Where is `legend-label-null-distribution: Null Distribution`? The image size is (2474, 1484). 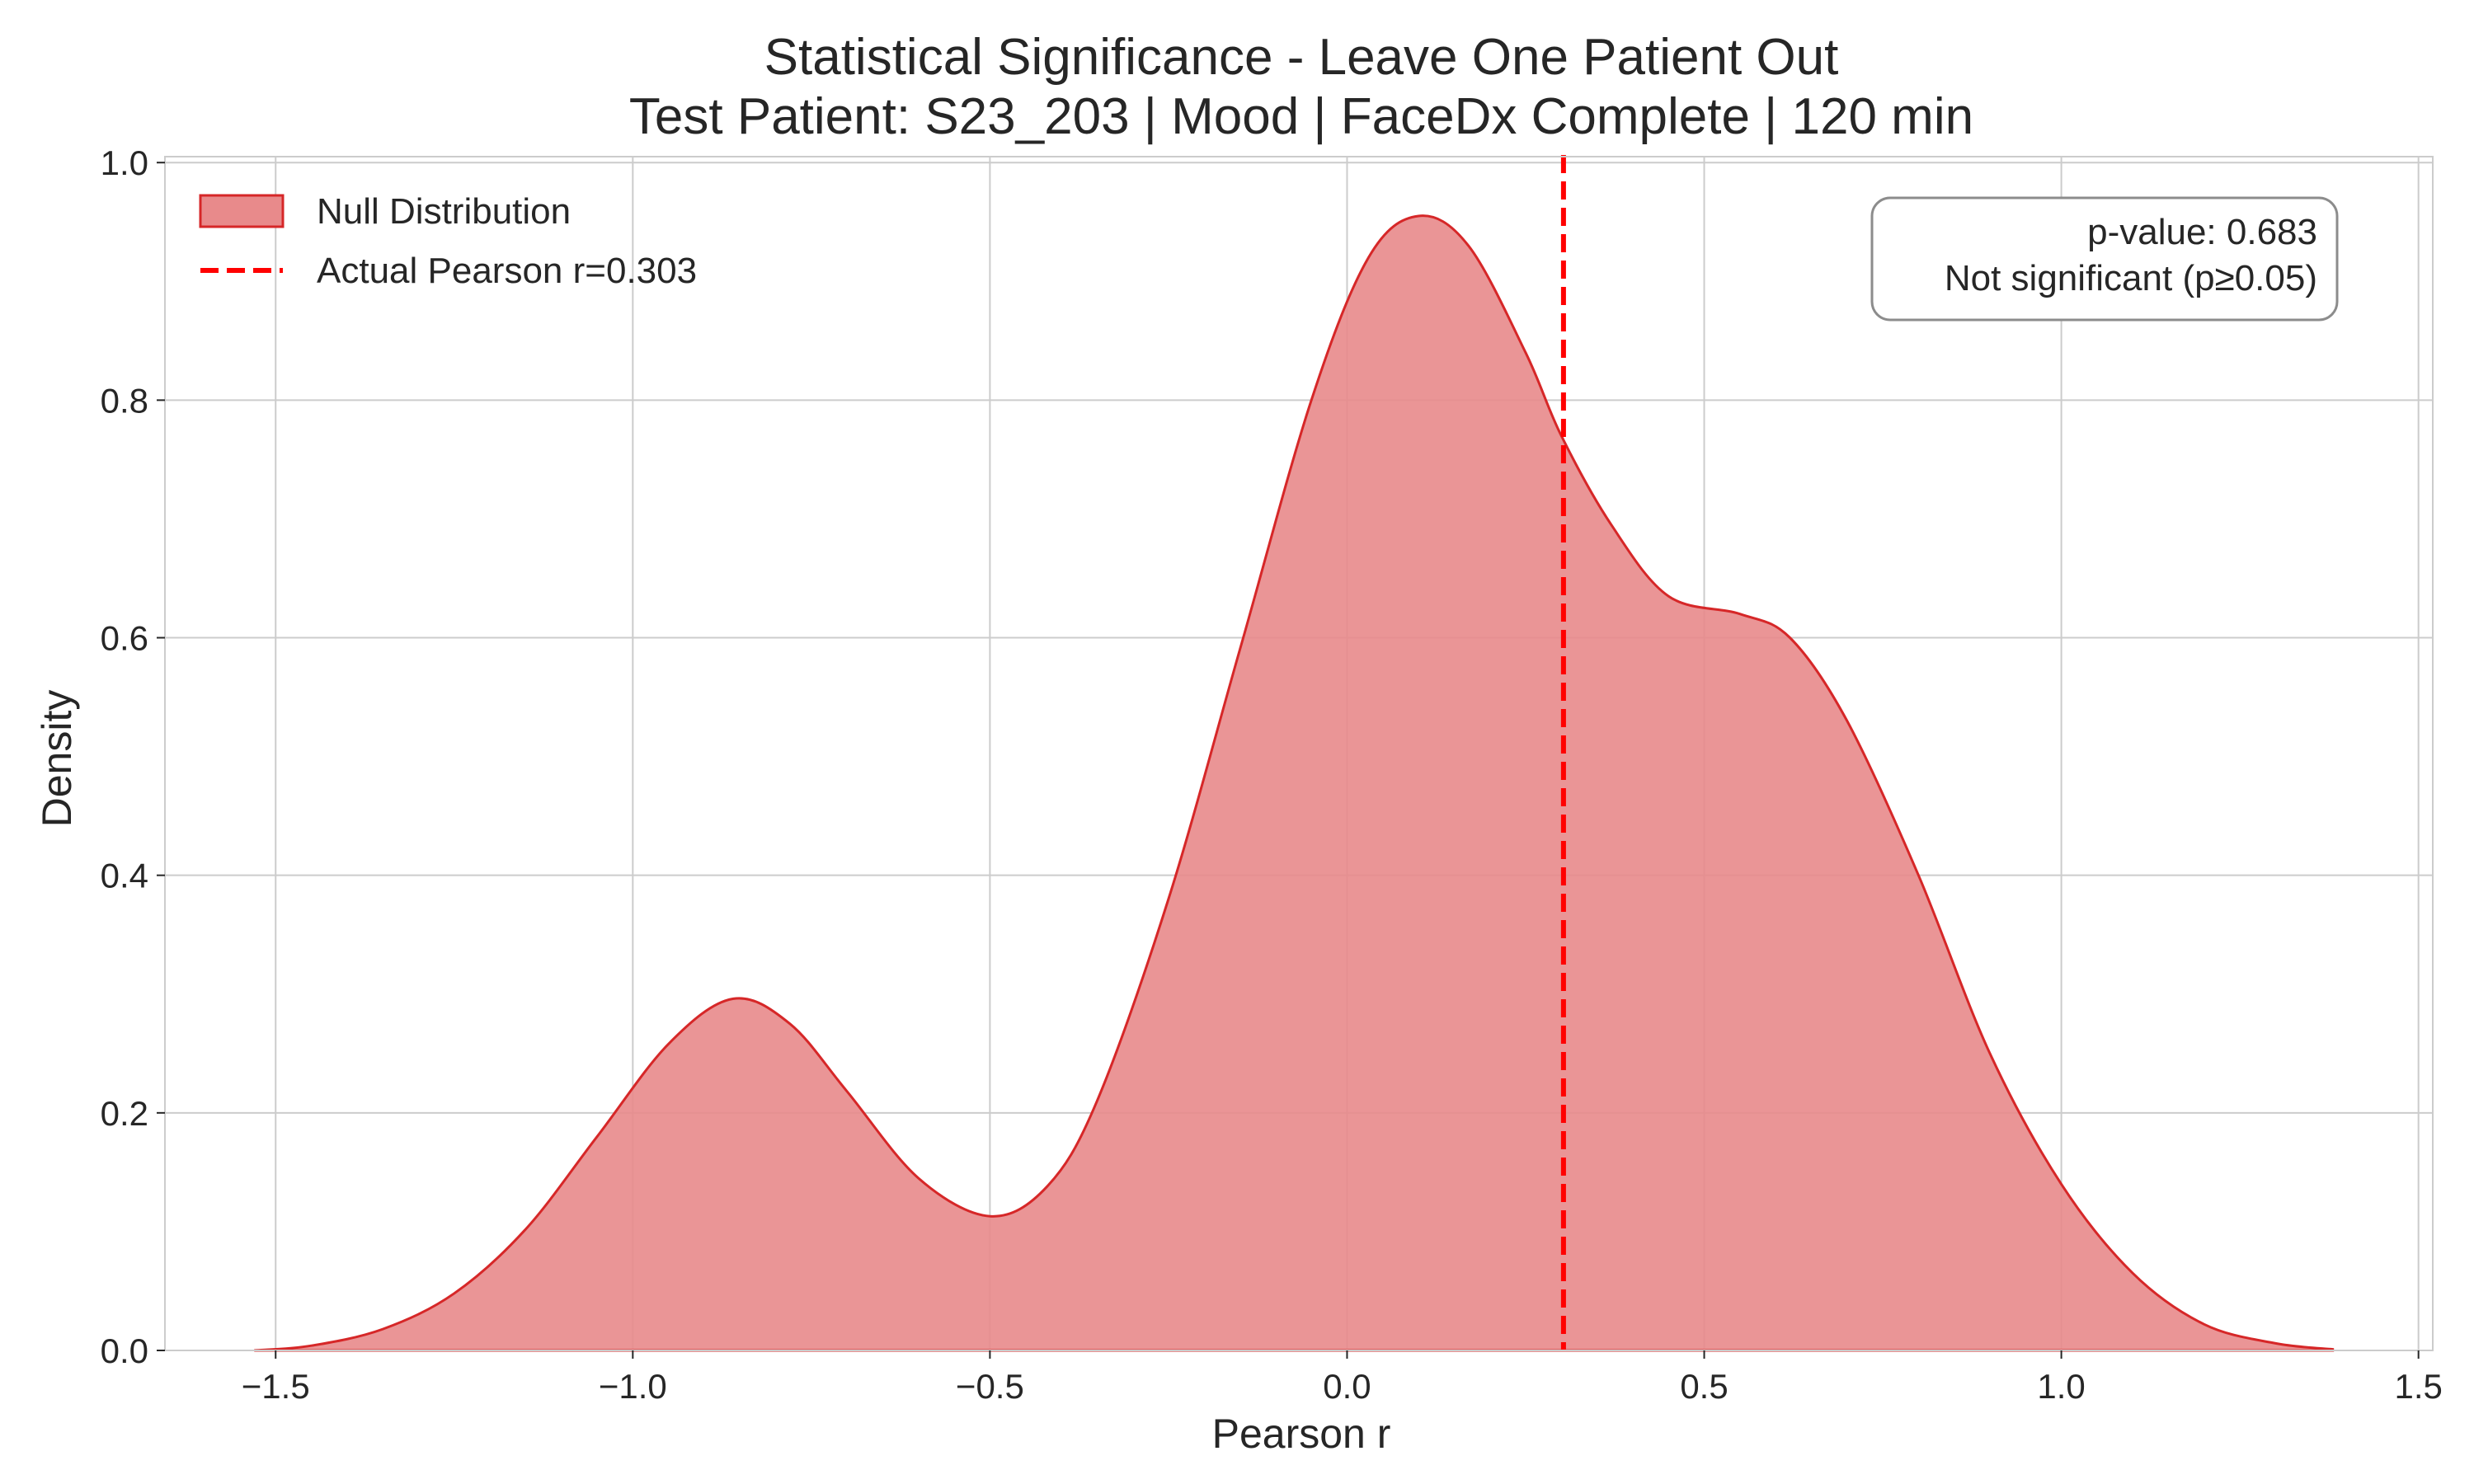
legend-label-null-distribution: Null Distribution is located at coordinates (444, 212).